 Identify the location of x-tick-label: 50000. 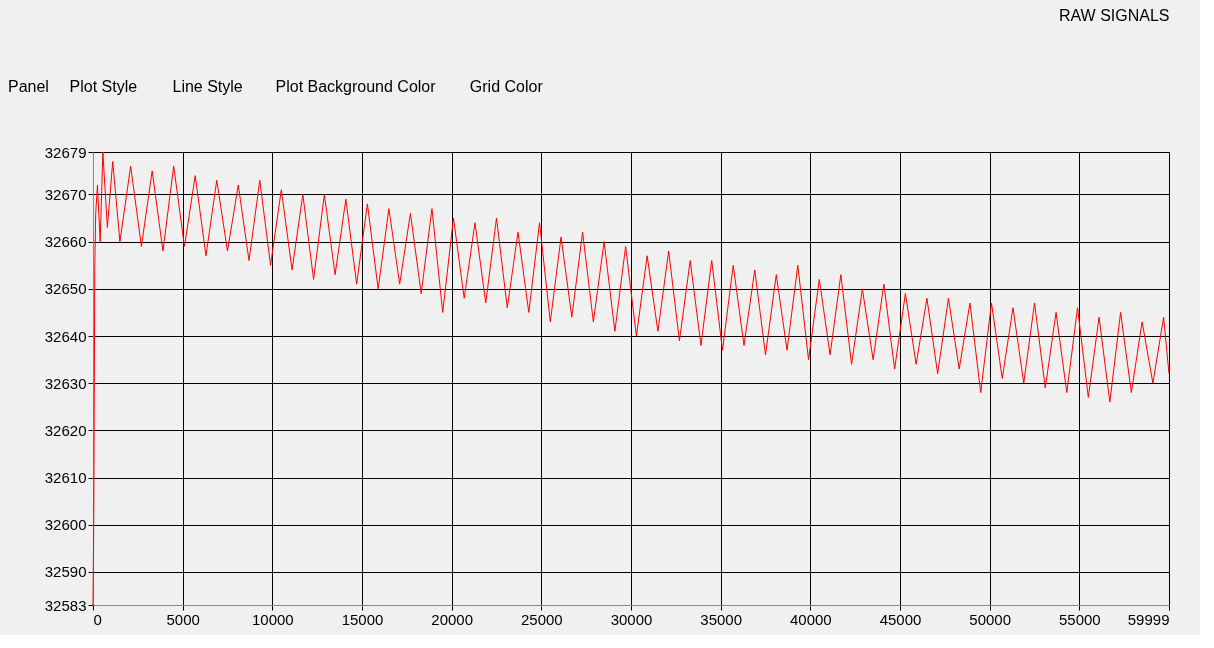
(990, 619).